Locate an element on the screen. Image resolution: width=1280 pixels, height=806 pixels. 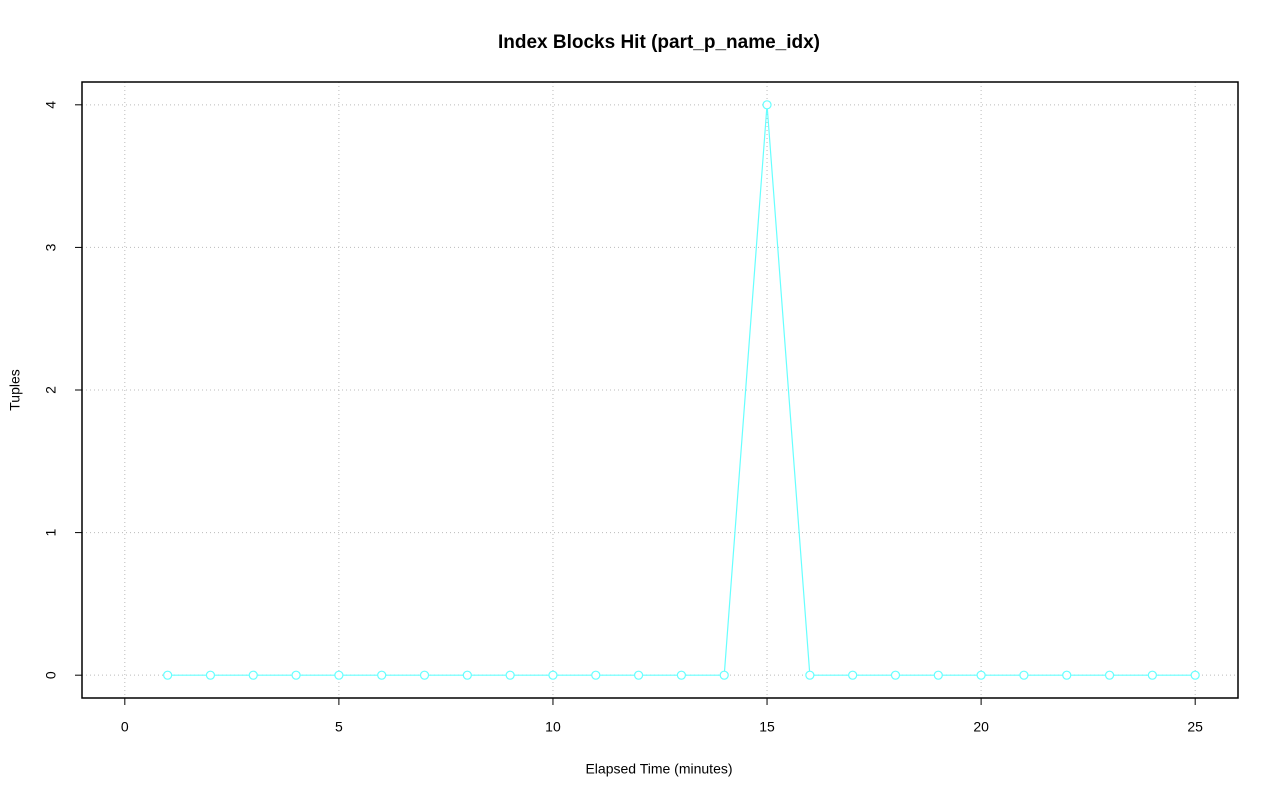
y-tick-label: 1 is located at coordinates (51, 532).